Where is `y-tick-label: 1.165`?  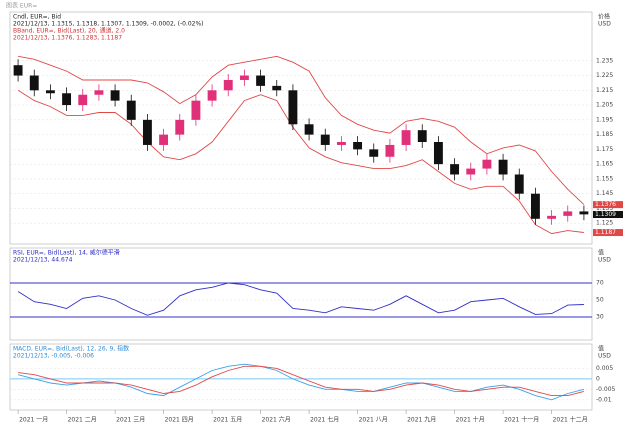 y-tick-label: 1.165 is located at coordinates (604, 164).